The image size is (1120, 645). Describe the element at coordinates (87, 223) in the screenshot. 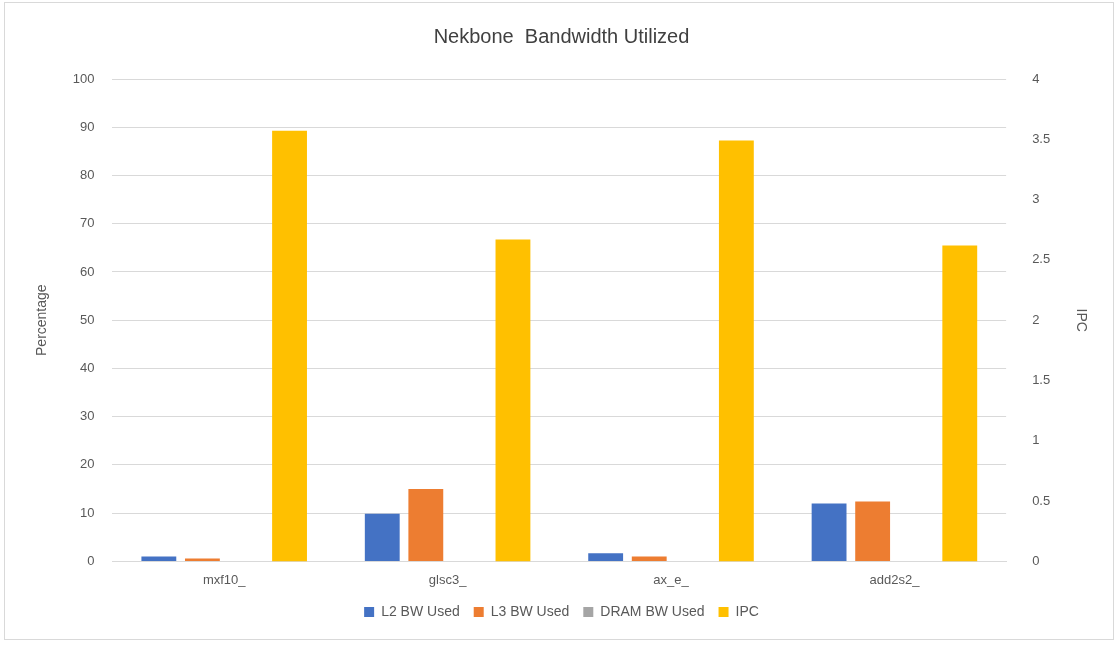

I see `y-tick-label: 70` at that location.